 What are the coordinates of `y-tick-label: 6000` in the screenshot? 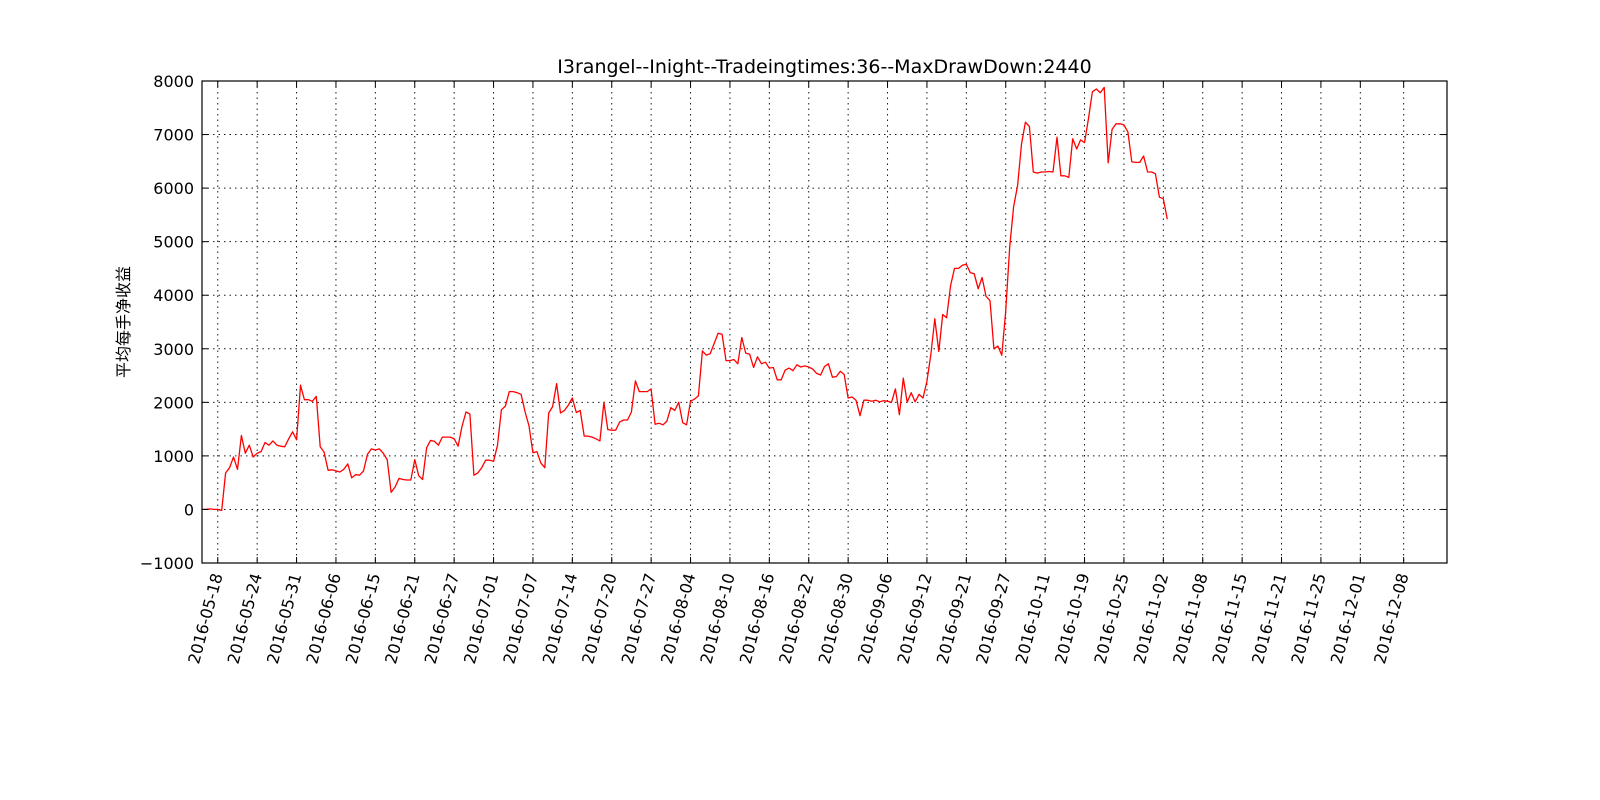 It's located at (173, 188).